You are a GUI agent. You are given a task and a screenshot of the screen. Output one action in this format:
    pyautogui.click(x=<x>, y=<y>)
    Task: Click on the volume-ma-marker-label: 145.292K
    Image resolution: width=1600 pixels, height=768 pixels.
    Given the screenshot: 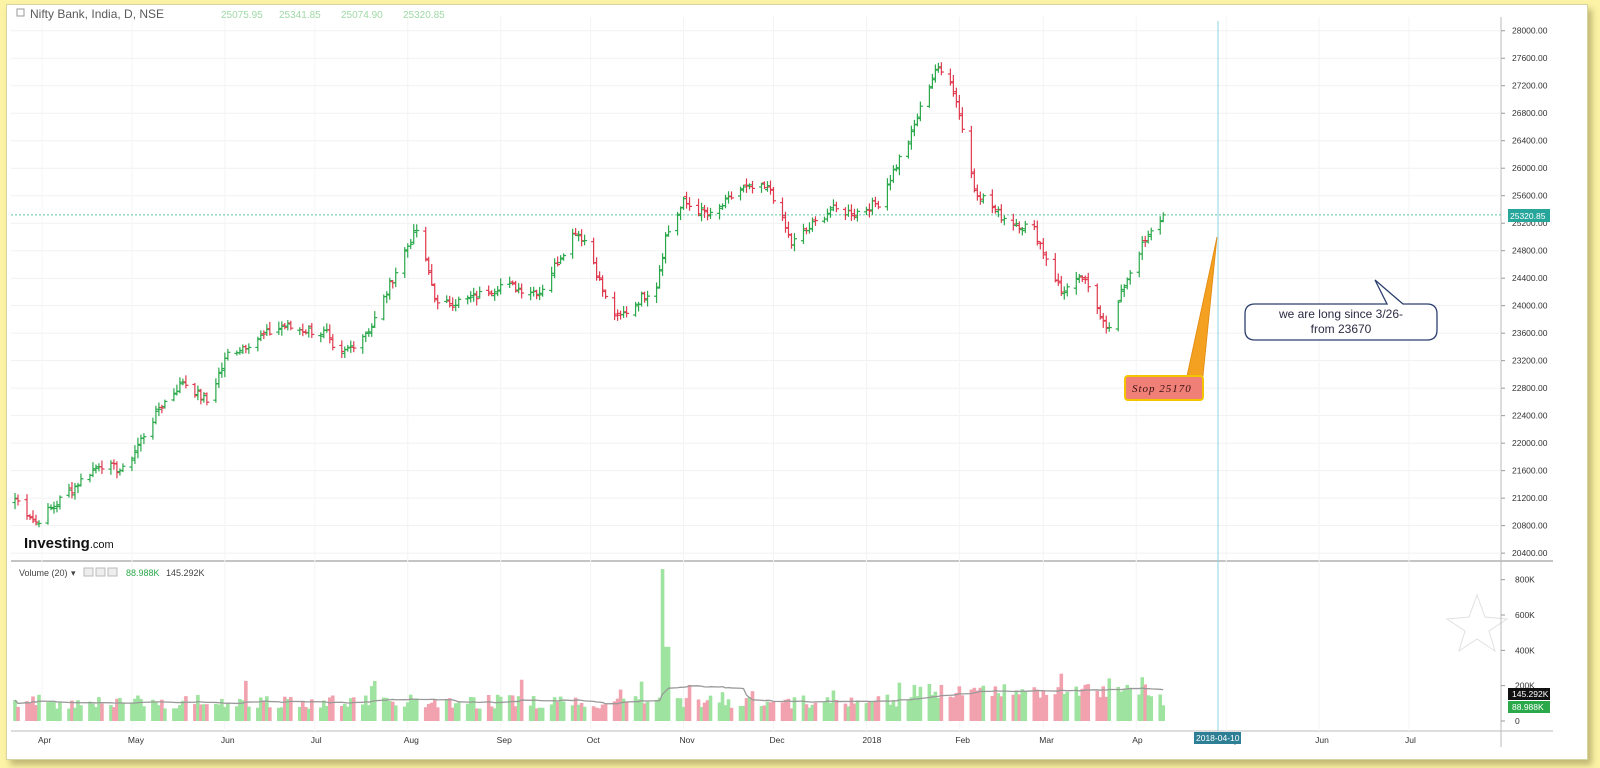 What is the action you would take?
    pyautogui.click(x=1530, y=694)
    